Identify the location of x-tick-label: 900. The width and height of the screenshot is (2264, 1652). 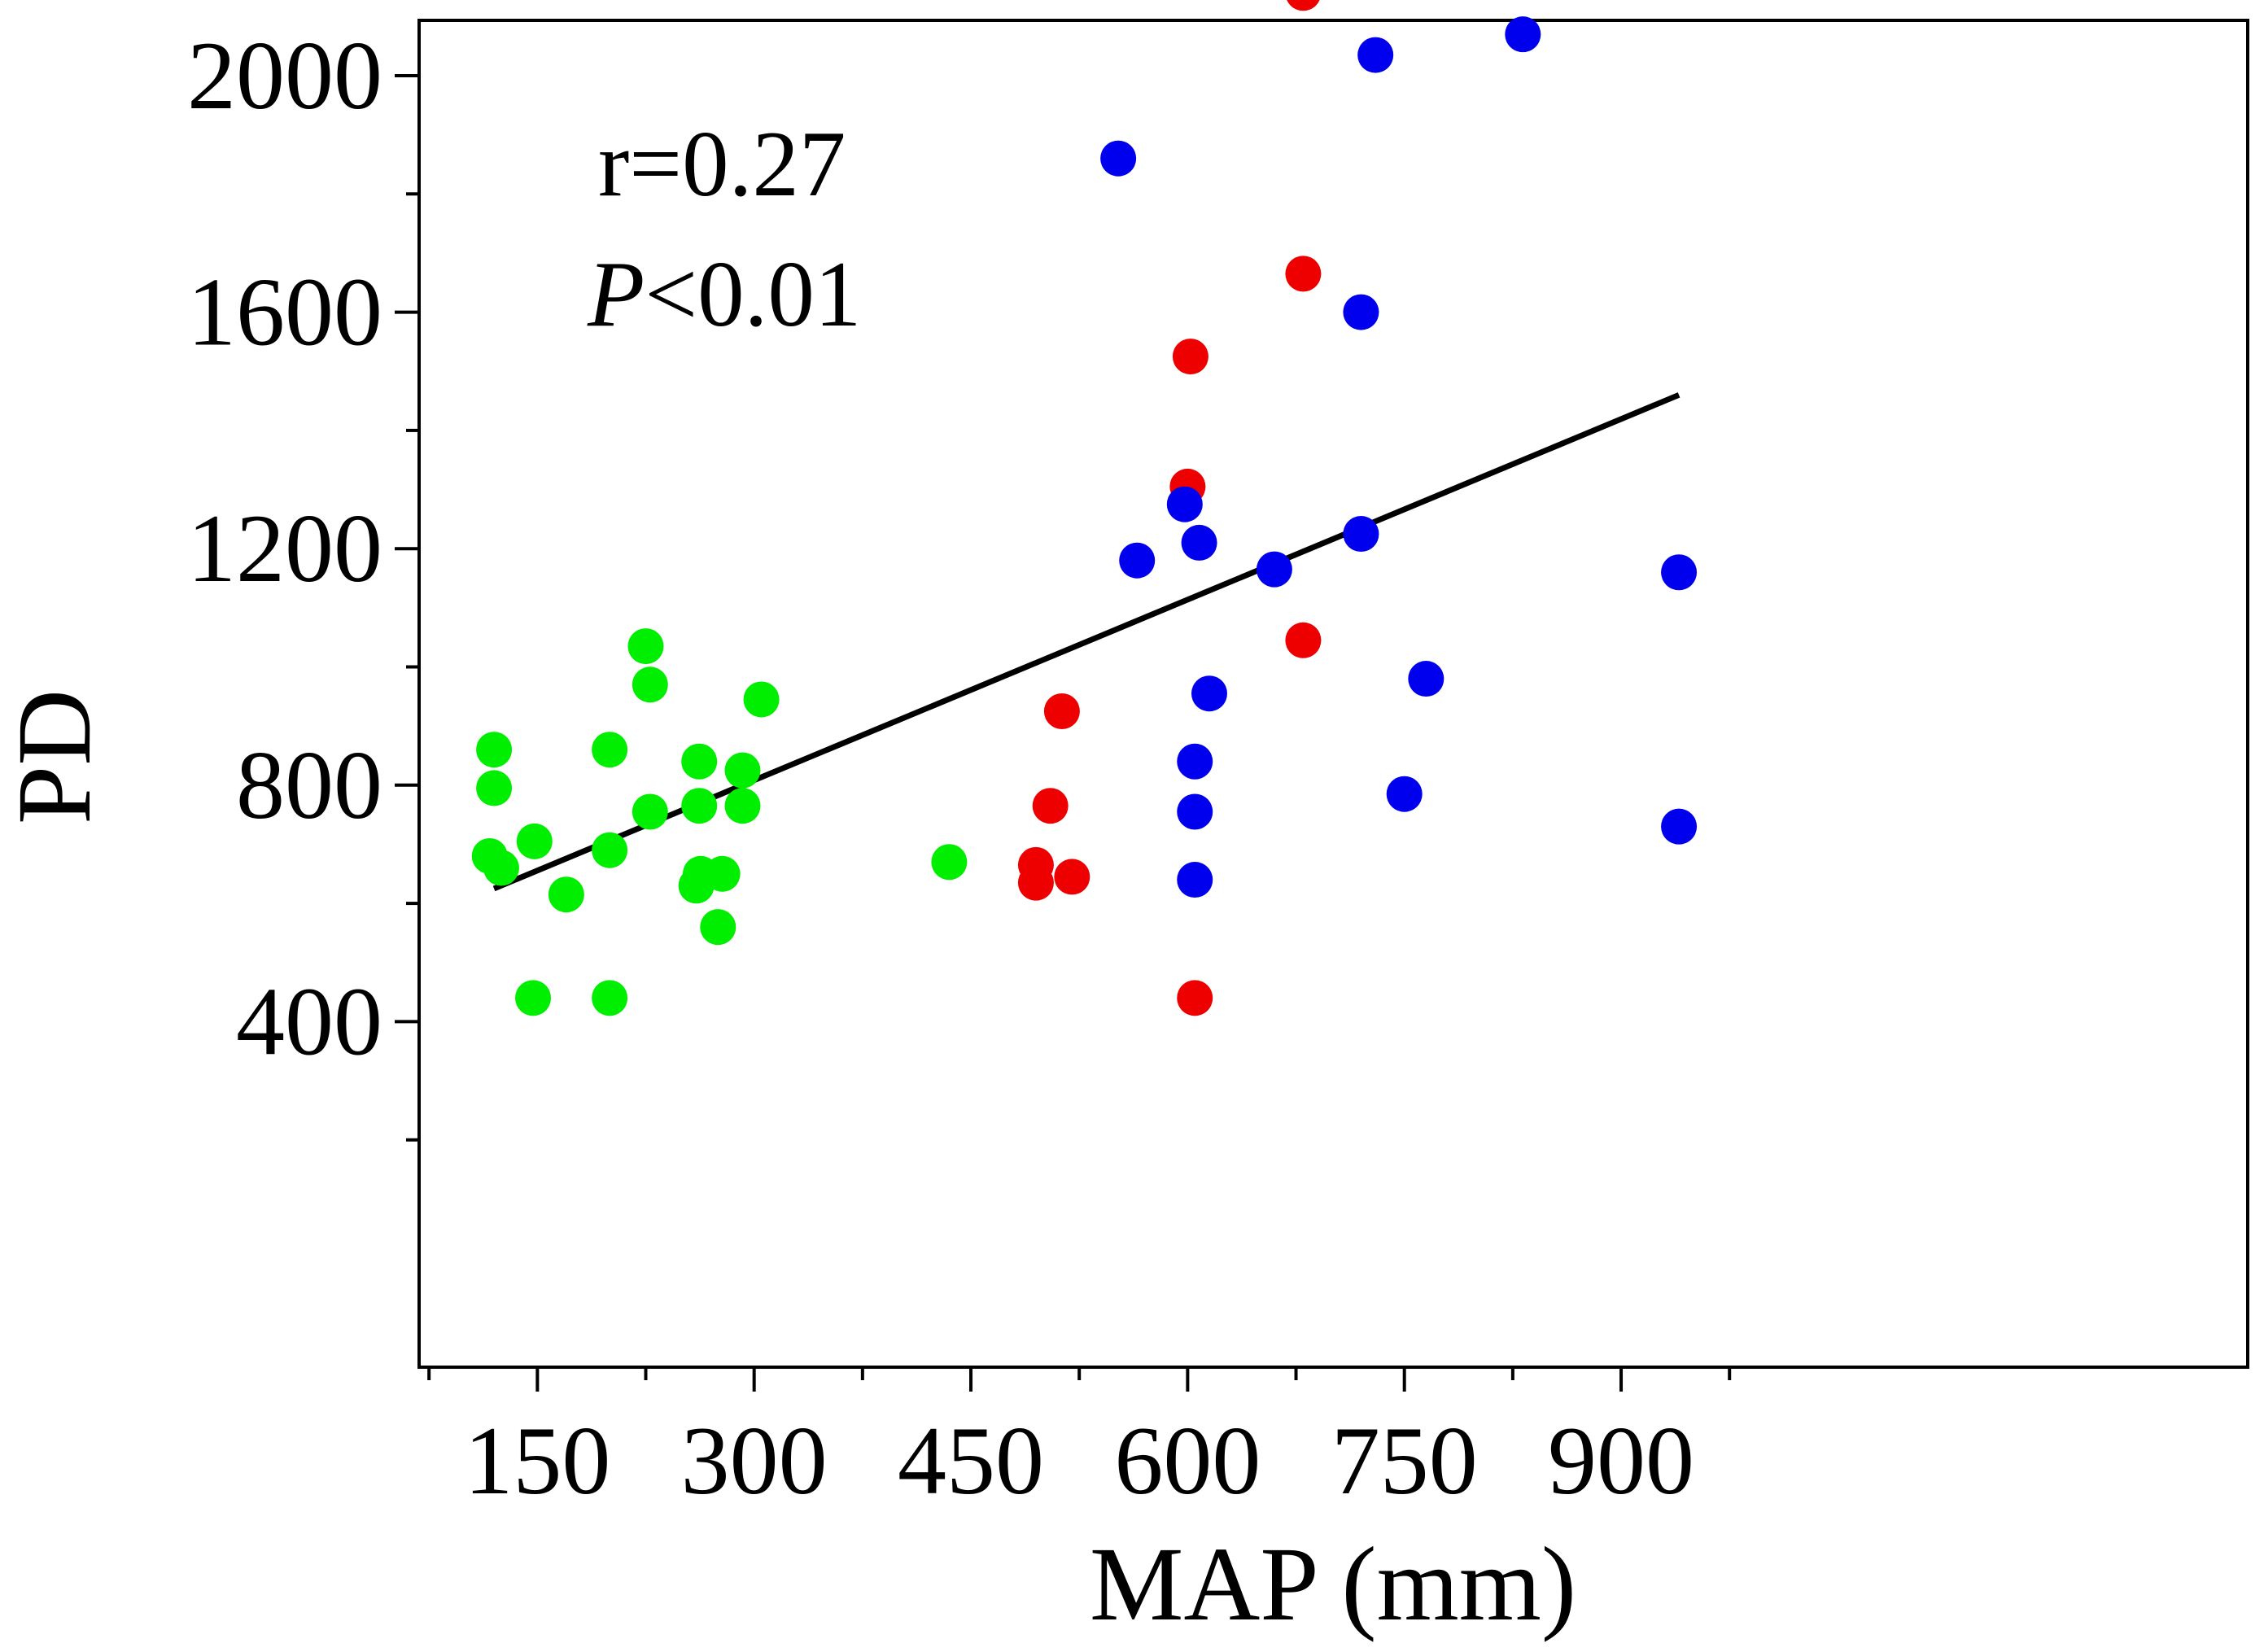
(1621, 1460).